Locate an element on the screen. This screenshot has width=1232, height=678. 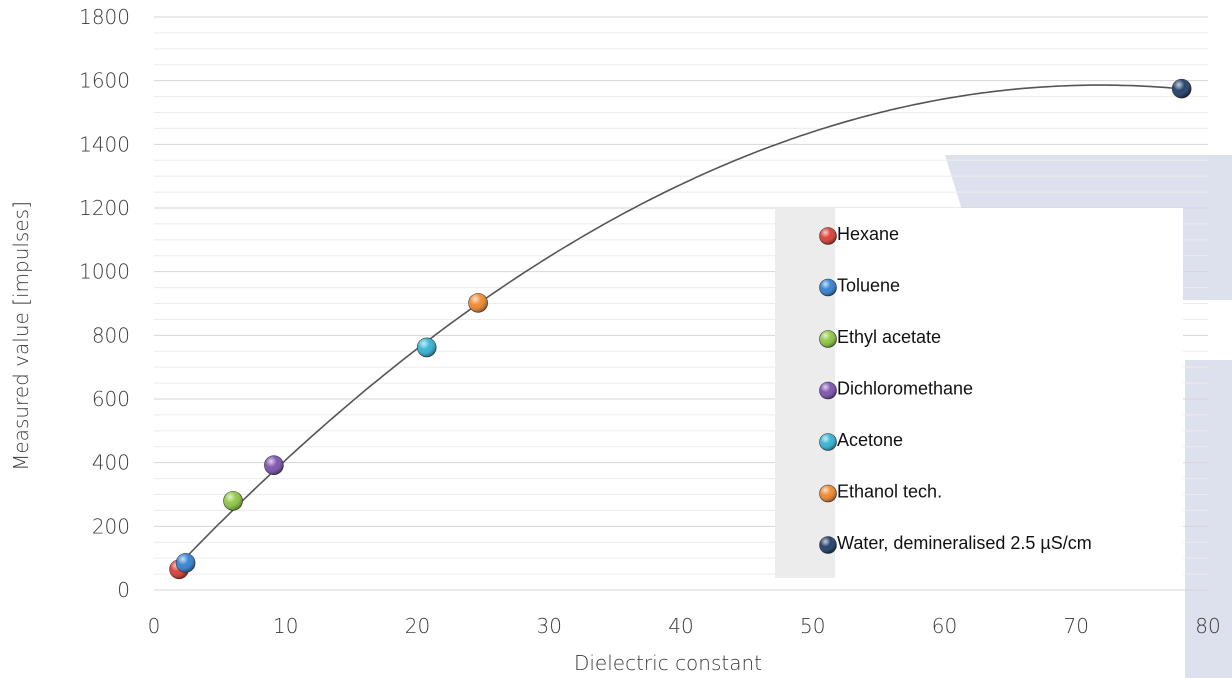
y-tick-label: 0 is located at coordinates (123, 590).